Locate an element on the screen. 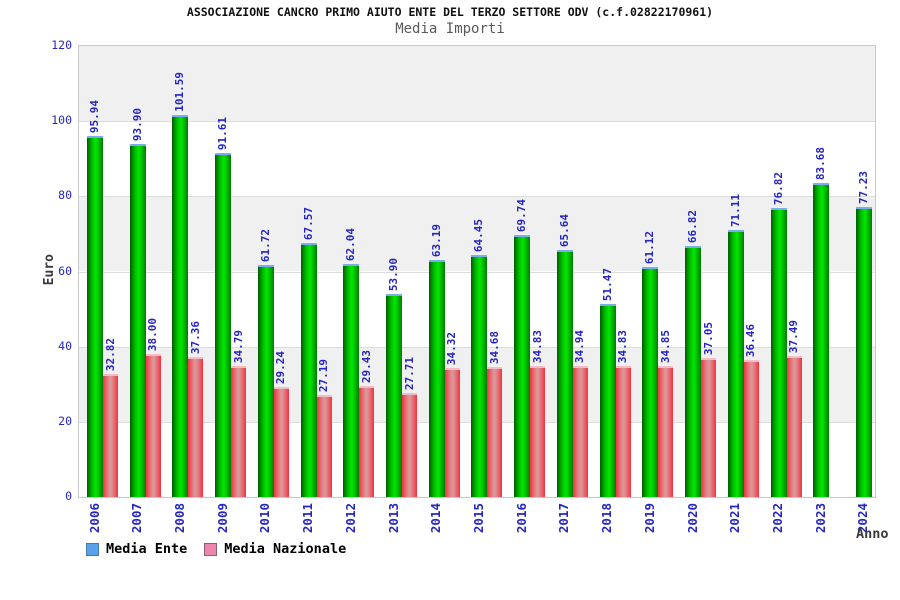 This screenshot has height=600, width=900. x-tick-label-2022: 2022 is located at coordinates (778, 518).